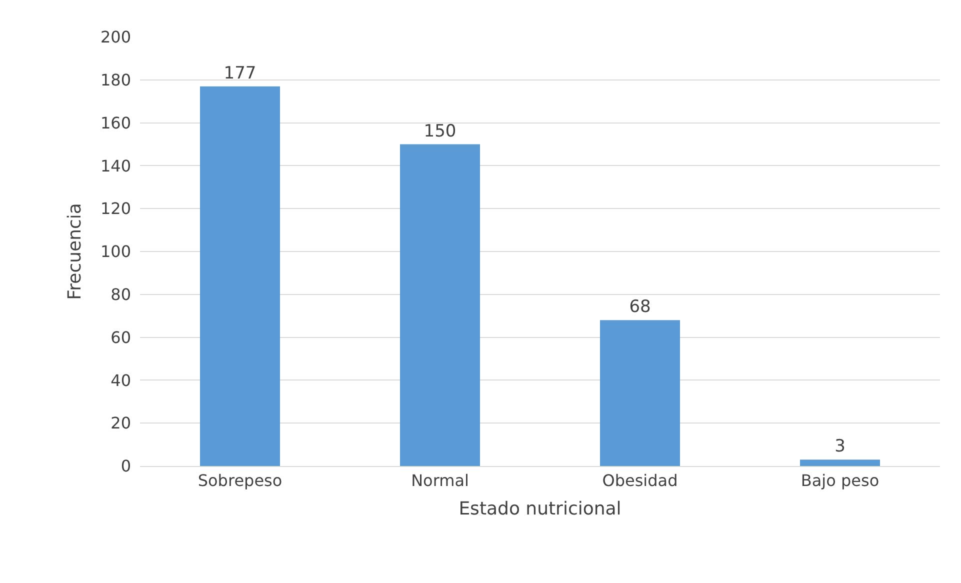 The image size is (961, 583). I want to click on x-tick-label: Bajo peso, so click(840, 480).